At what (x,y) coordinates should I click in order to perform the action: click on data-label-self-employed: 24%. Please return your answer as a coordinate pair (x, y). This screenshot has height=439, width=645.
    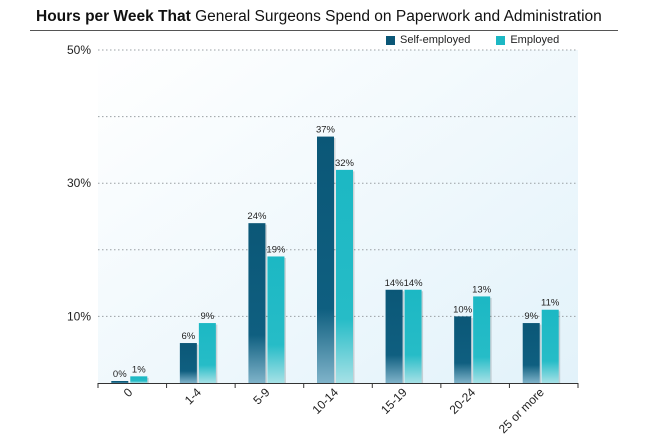
    Looking at the image, I should click on (257, 216).